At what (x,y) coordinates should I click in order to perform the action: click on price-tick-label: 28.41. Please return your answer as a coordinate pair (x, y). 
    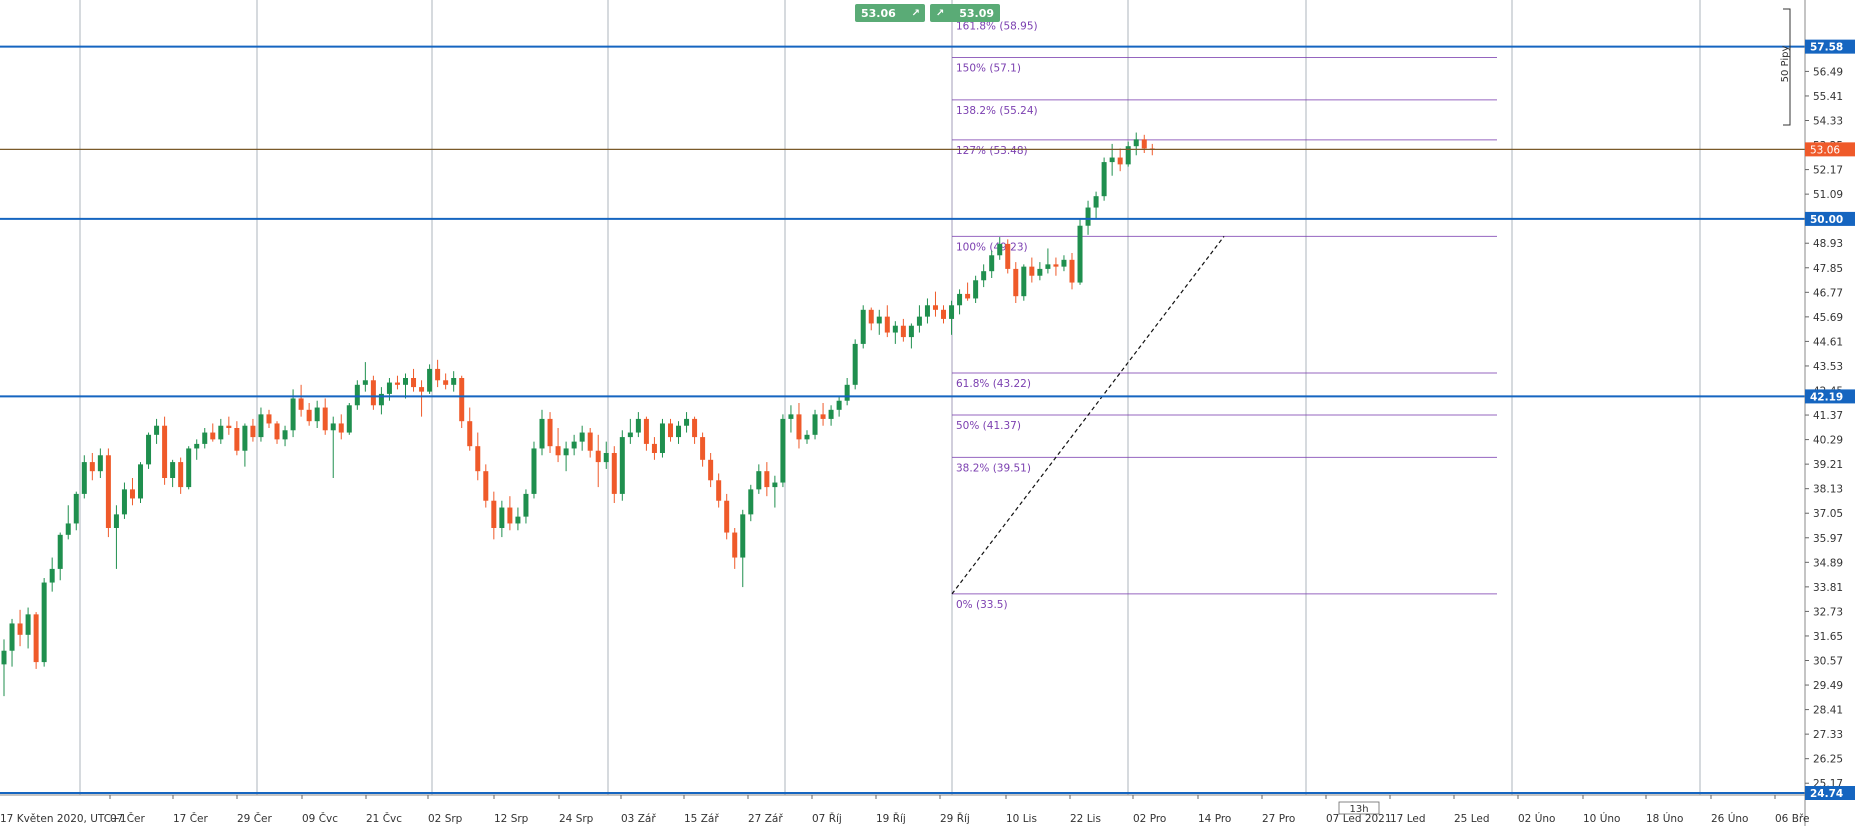
    Looking at the image, I should click on (1828, 711).